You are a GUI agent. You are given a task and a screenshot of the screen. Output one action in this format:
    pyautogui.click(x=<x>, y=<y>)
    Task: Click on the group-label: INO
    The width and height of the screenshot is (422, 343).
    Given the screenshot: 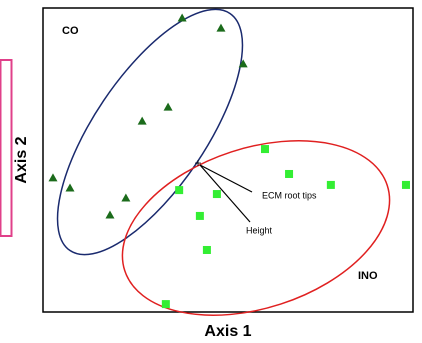 What is the action you would take?
    pyautogui.click(x=368, y=276)
    